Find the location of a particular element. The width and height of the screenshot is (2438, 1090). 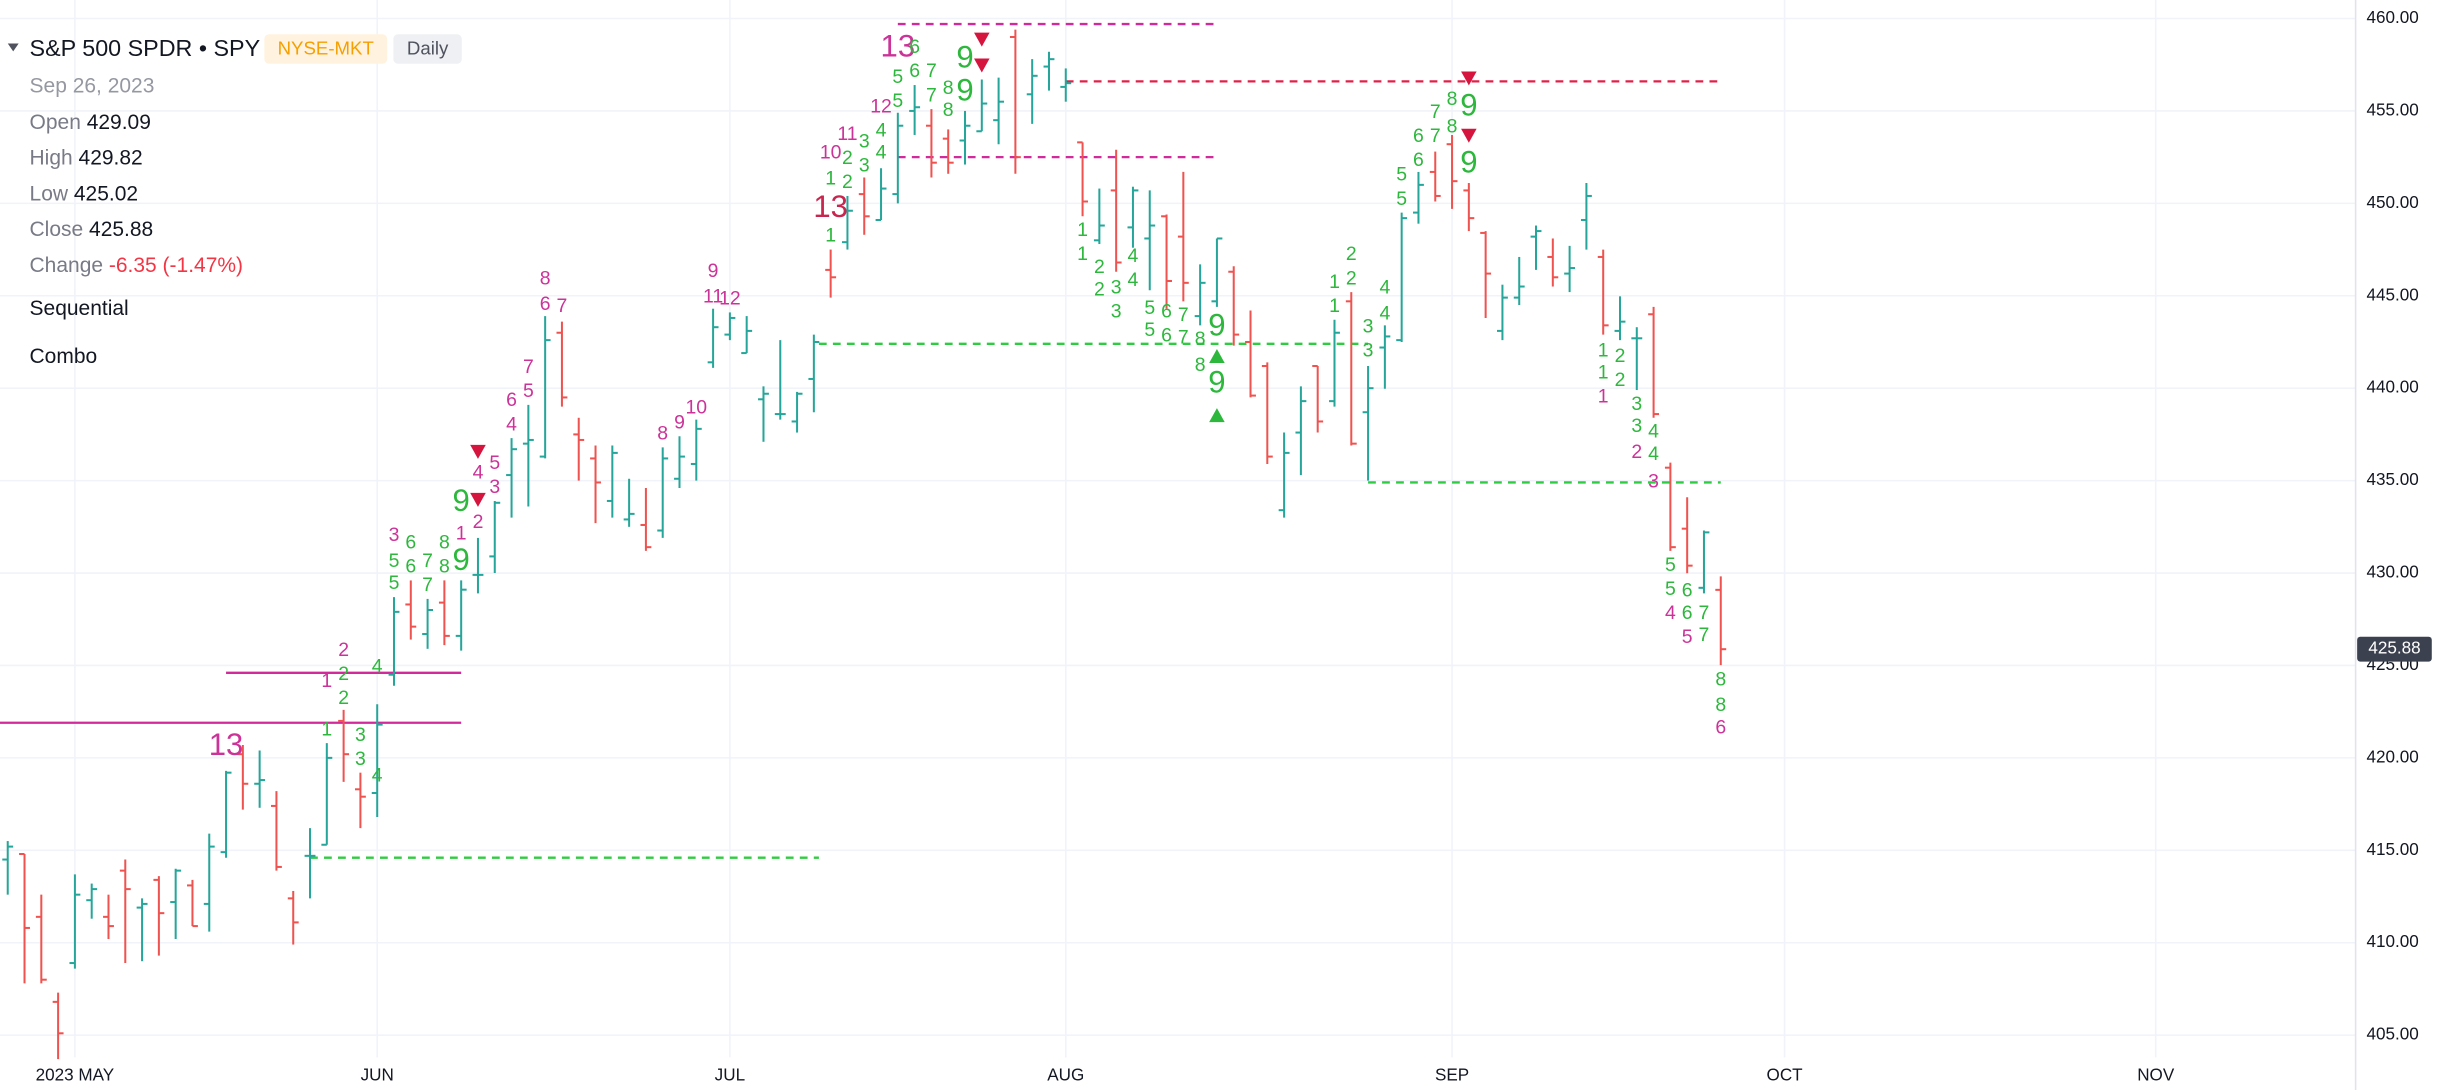

indicator: Sequential is located at coordinates (79, 308).